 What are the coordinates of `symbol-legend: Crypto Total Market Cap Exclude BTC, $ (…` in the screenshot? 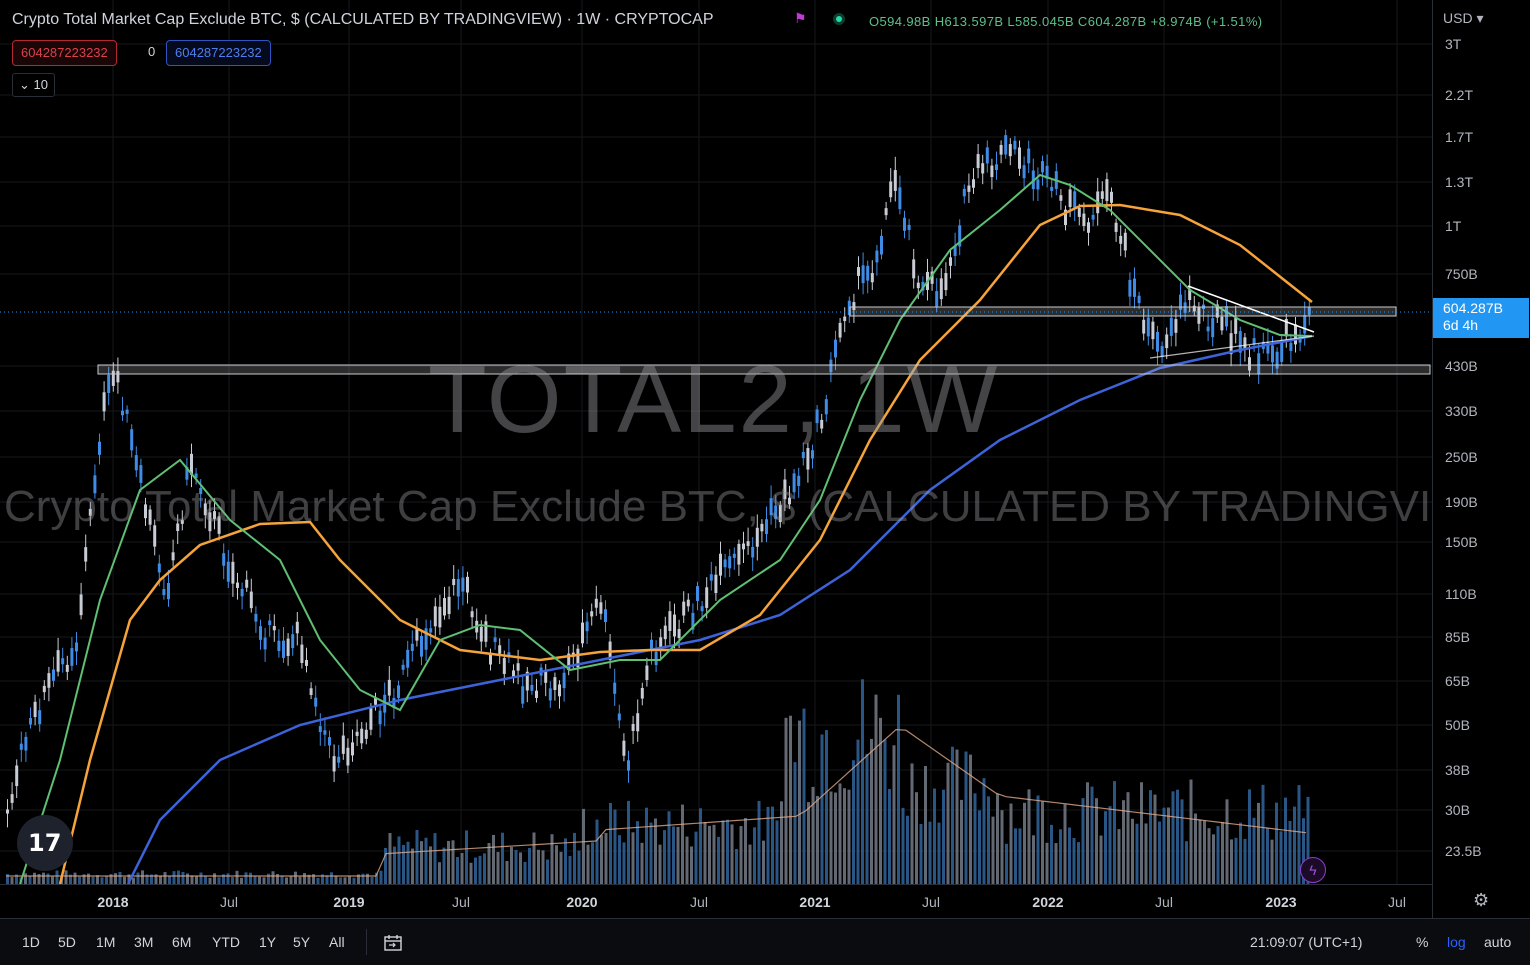 It's located at (363, 20).